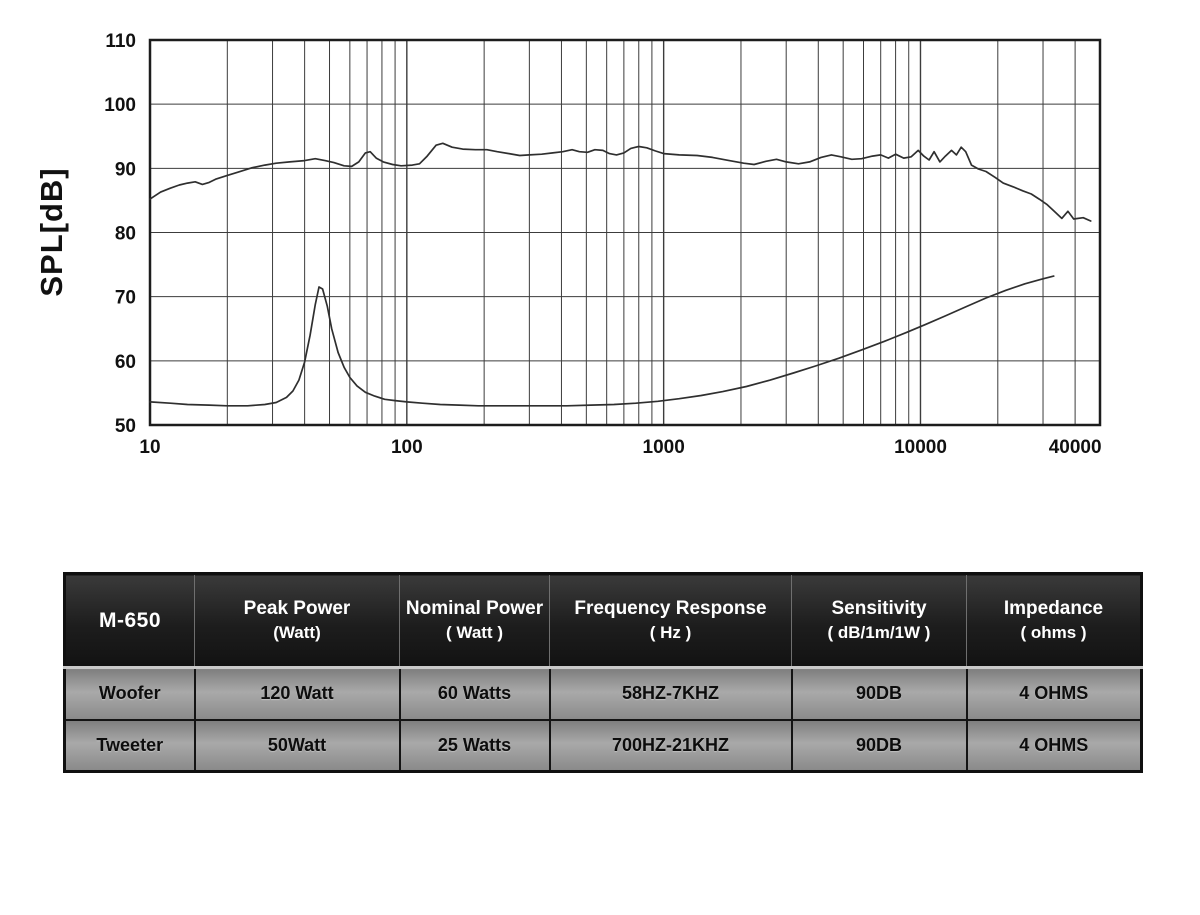  What do you see at coordinates (879, 621) in the screenshot?
I see `col-header-sensitivity: Sensitivity ( dB/1m/1W )` at bounding box center [879, 621].